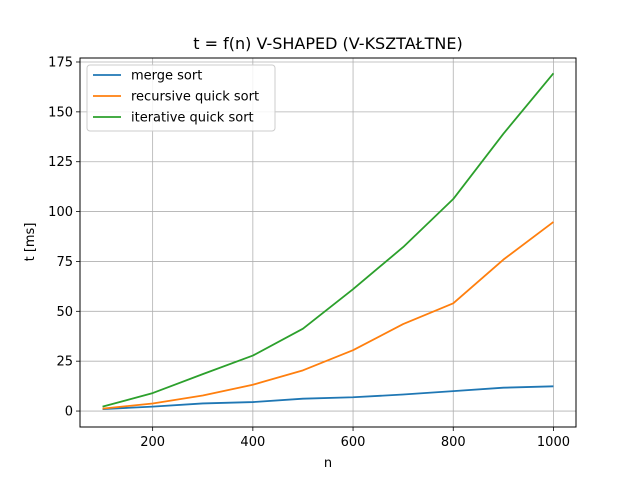 Image resolution: width=640 pixels, height=480 pixels. I want to click on x-tick-label: 200, so click(152, 442).